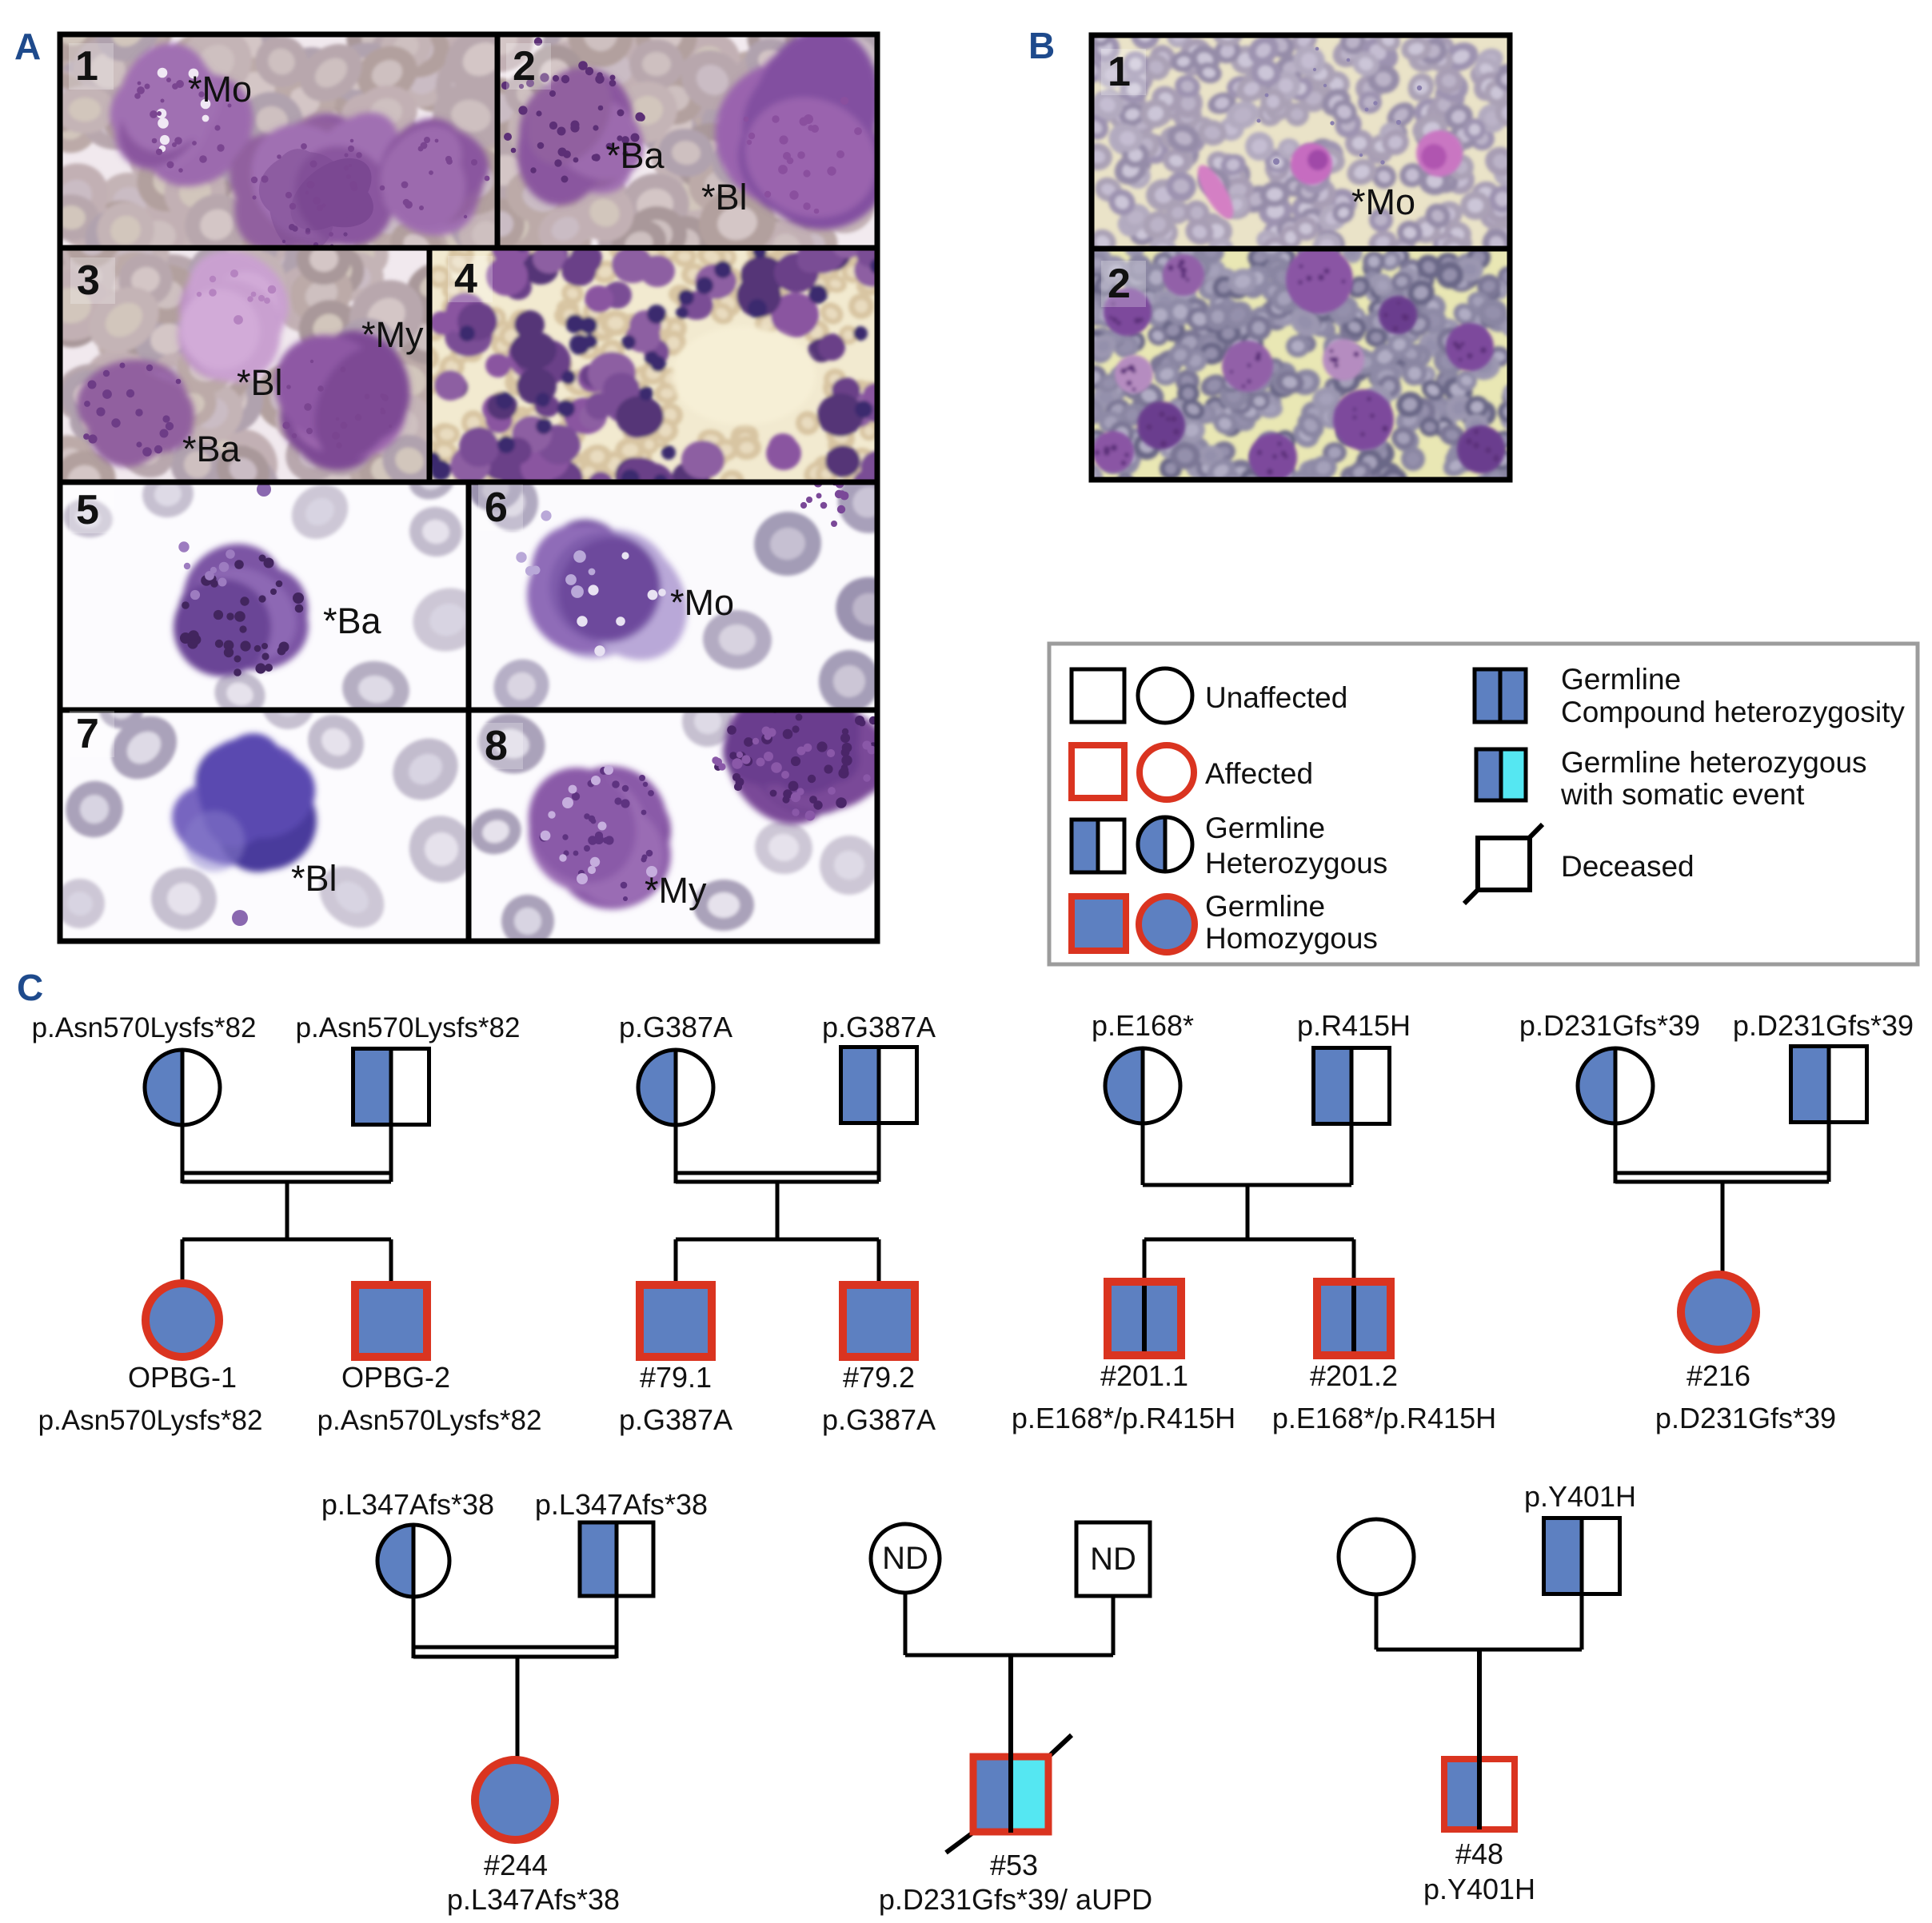 The height and width of the screenshot is (1923, 1932). Describe the element at coordinates (1143, 1025) in the screenshot. I see `svg-text: p.E168*` at that location.